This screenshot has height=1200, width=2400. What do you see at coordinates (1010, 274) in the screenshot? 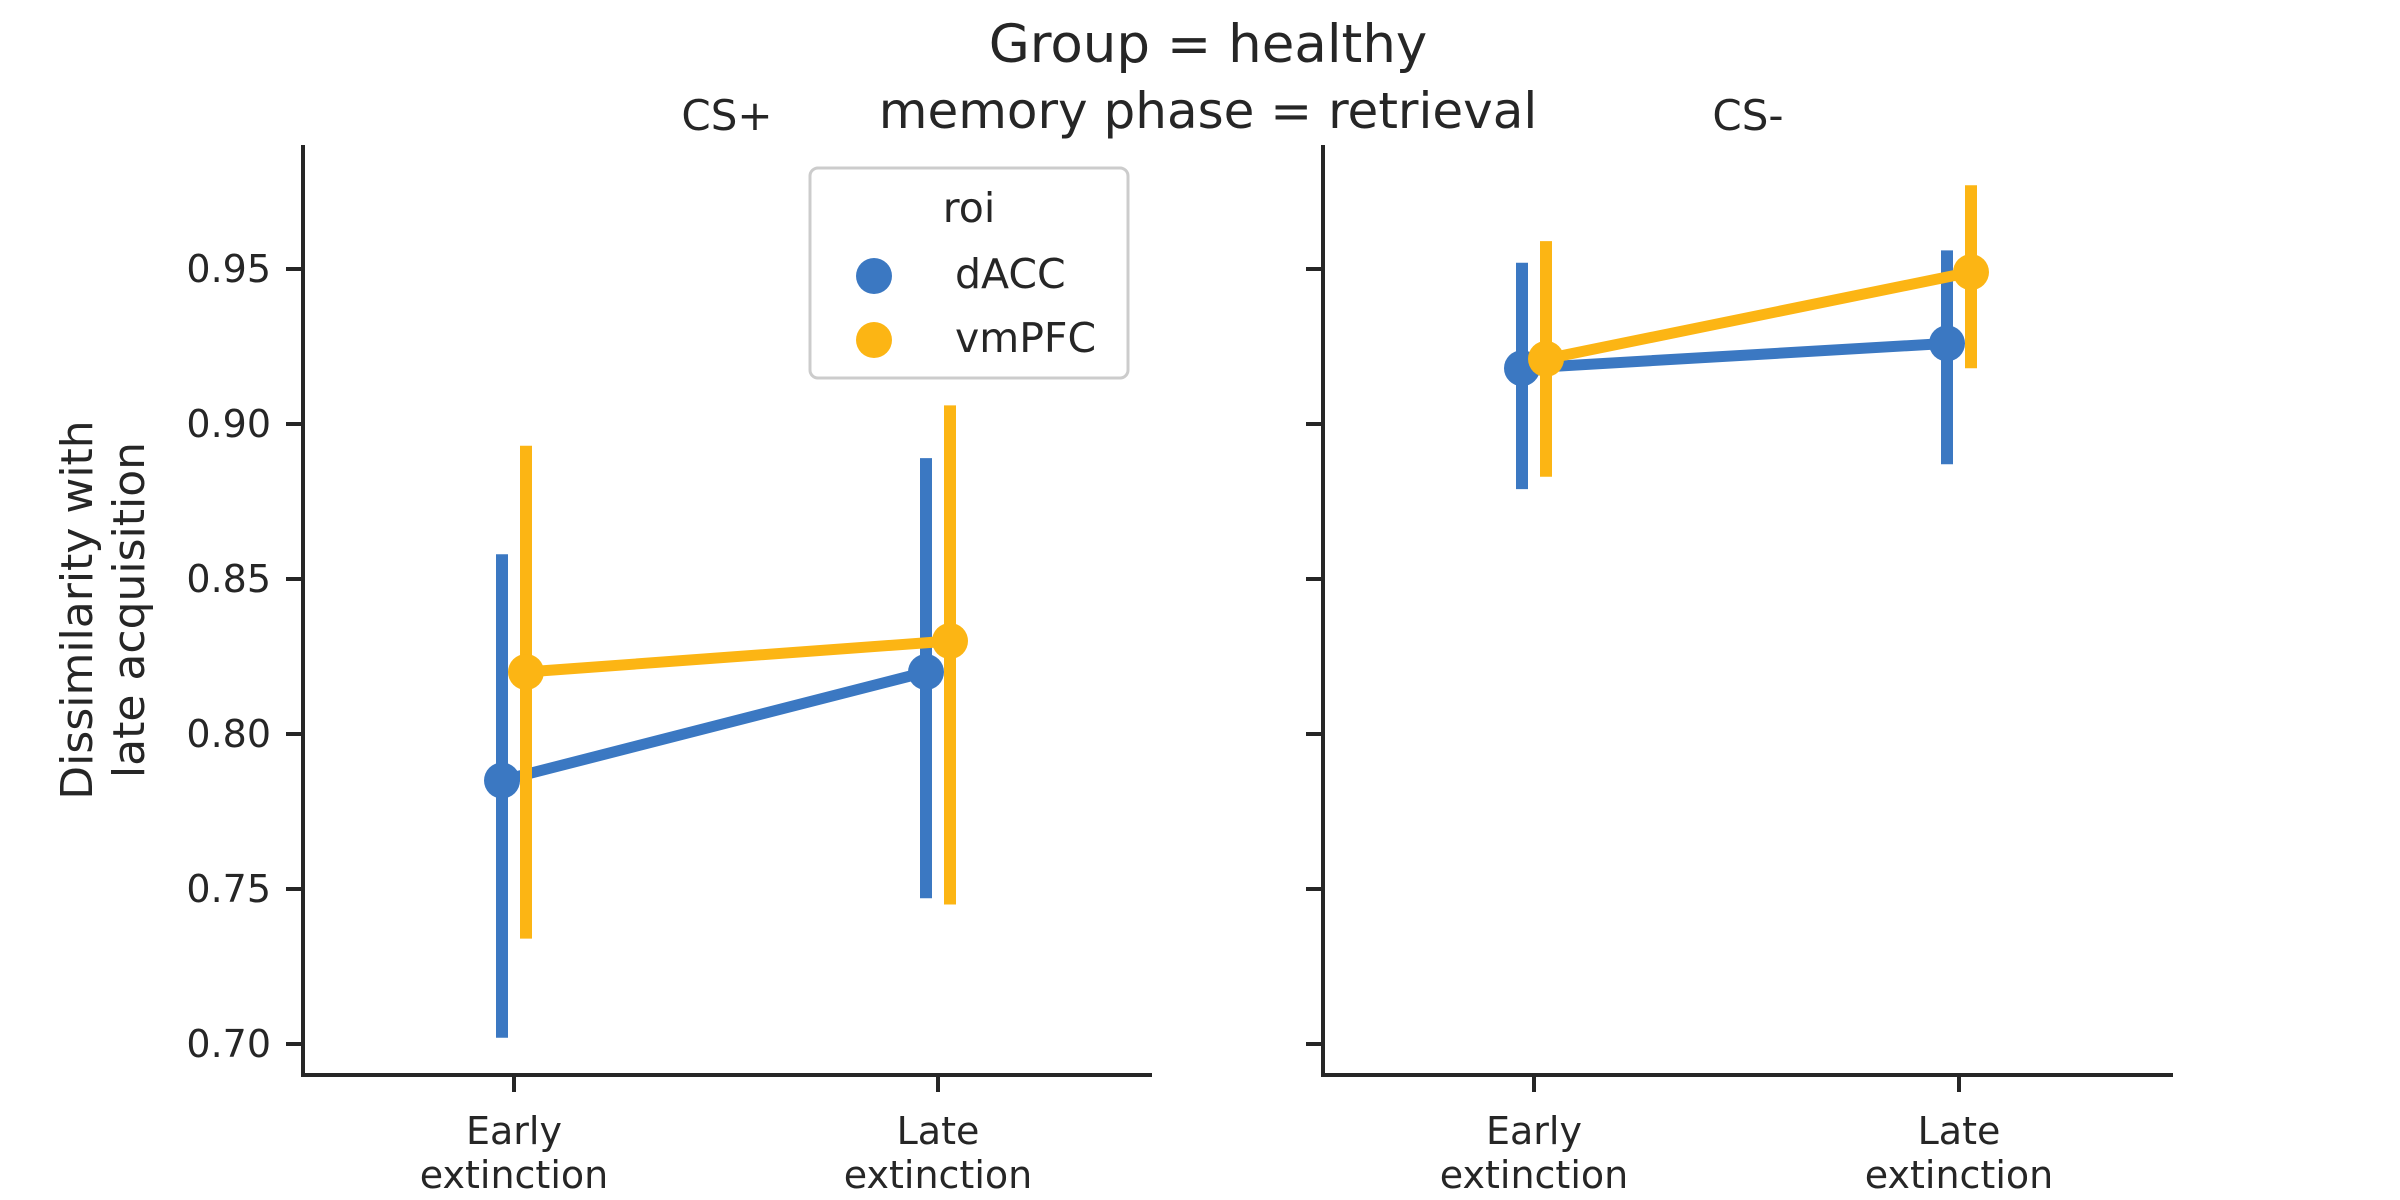
I see `legend-label-dacc: dACC` at bounding box center [1010, 274].